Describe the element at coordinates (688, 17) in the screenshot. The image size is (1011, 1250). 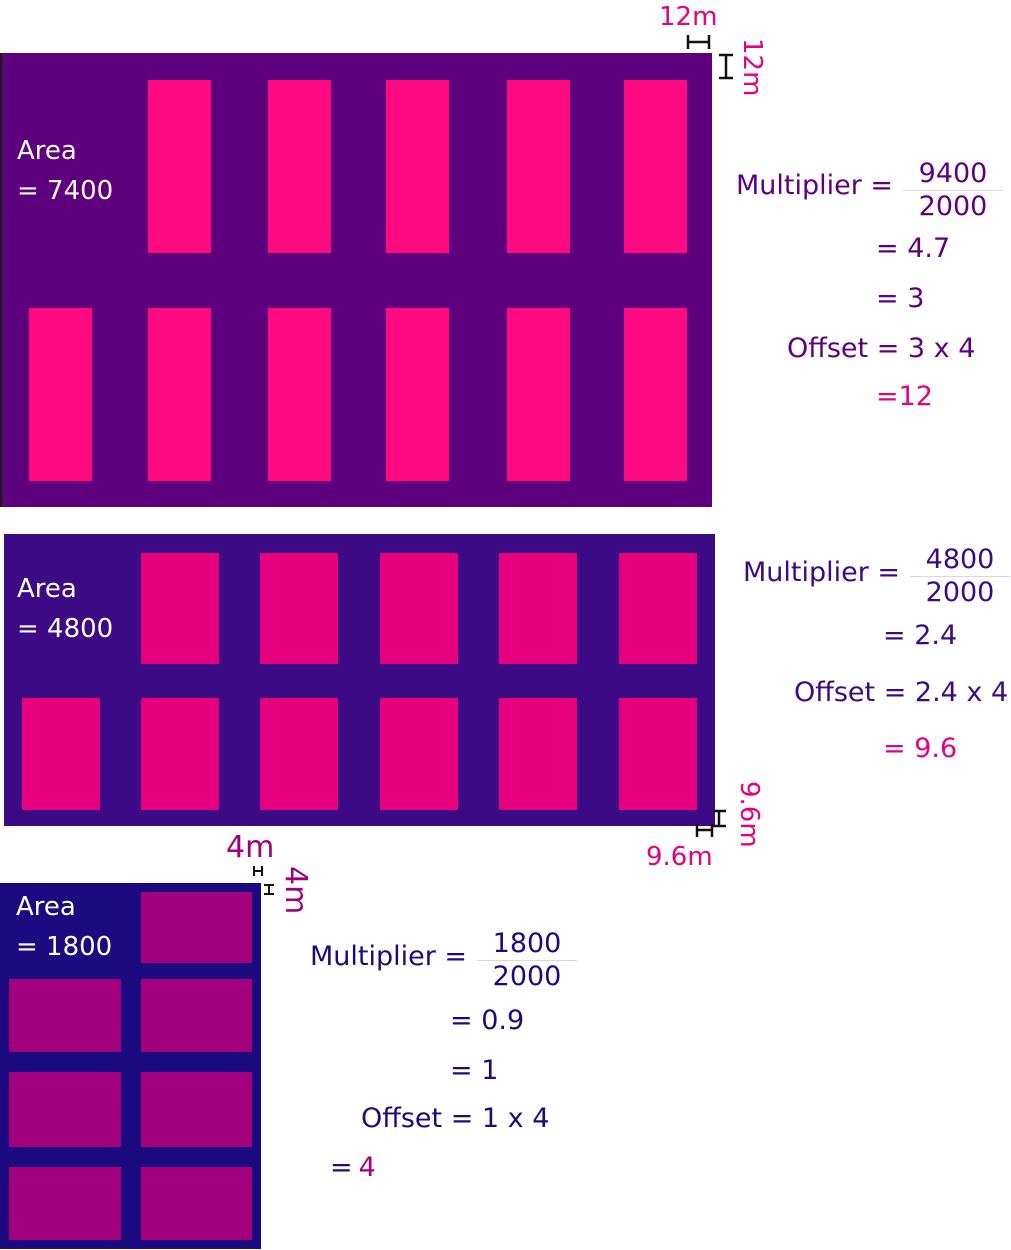
I see `dimension-horizontal: 12m` at that location.